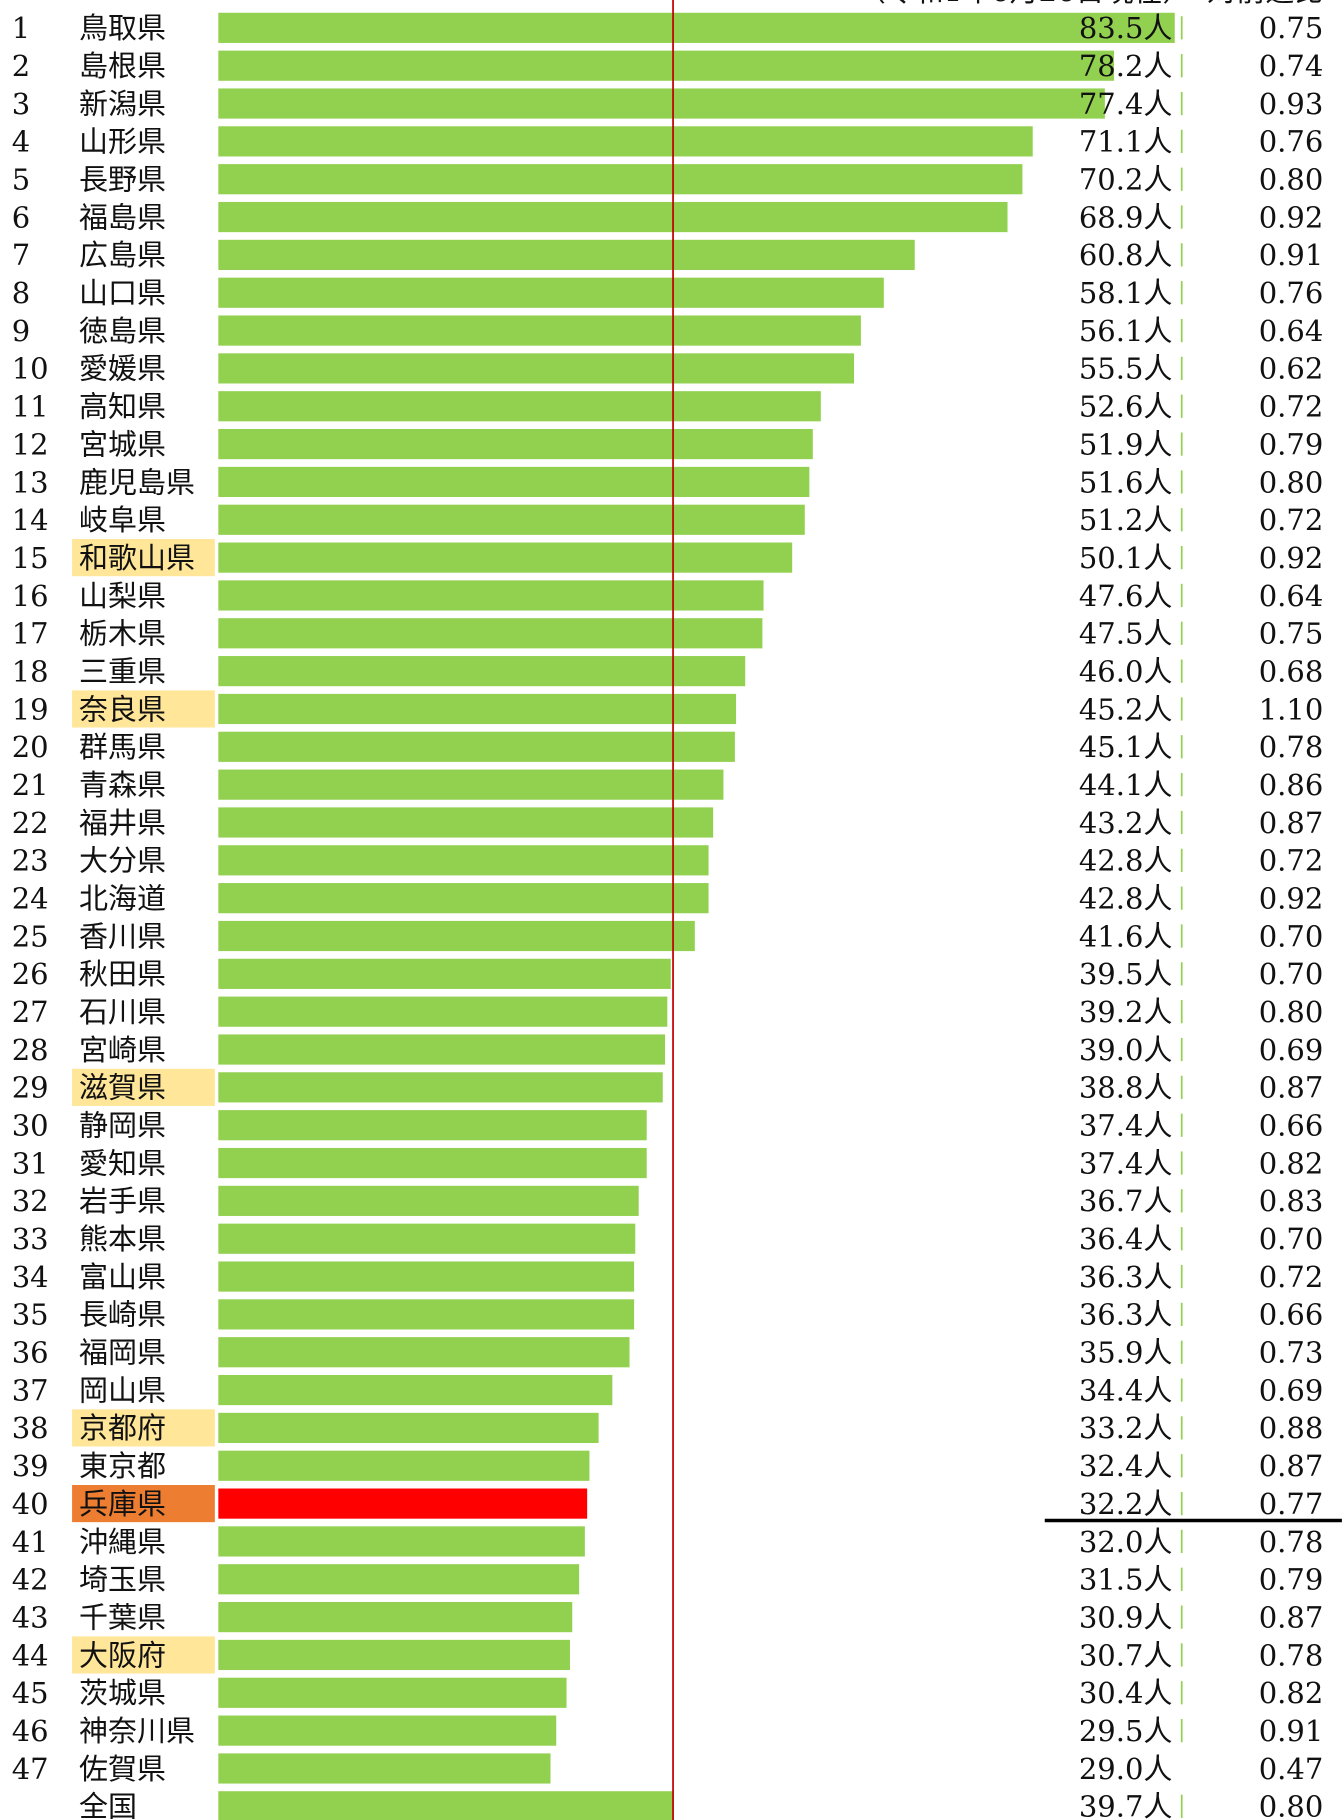 The width and height of the screenshot is (1342, 1820). What do you see at coordinates (1126, 1580) in the screenshot?
I see `value-label: 31.5人` at bounding box center [1126, 1580].